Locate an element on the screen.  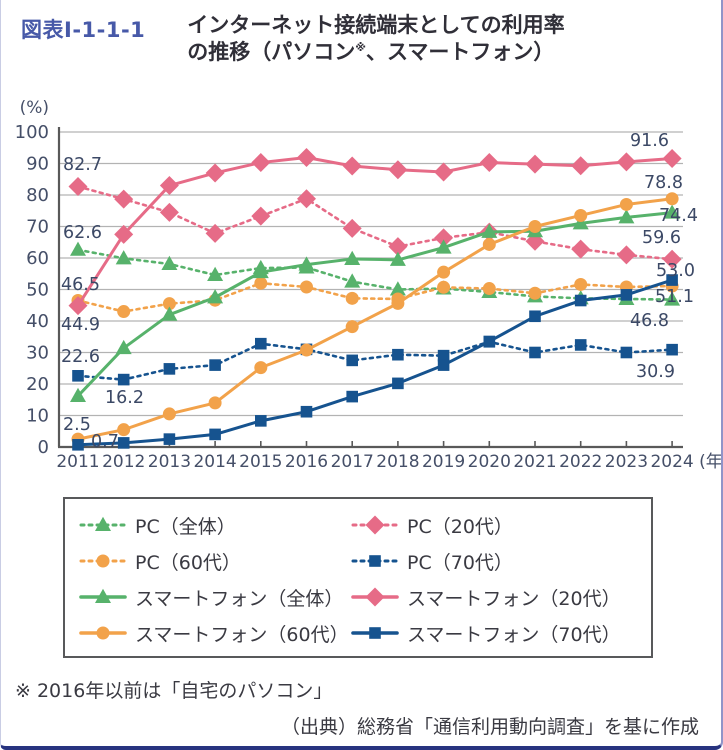
point-label-78.8: 78.8 is located at coordinates (663, 183).